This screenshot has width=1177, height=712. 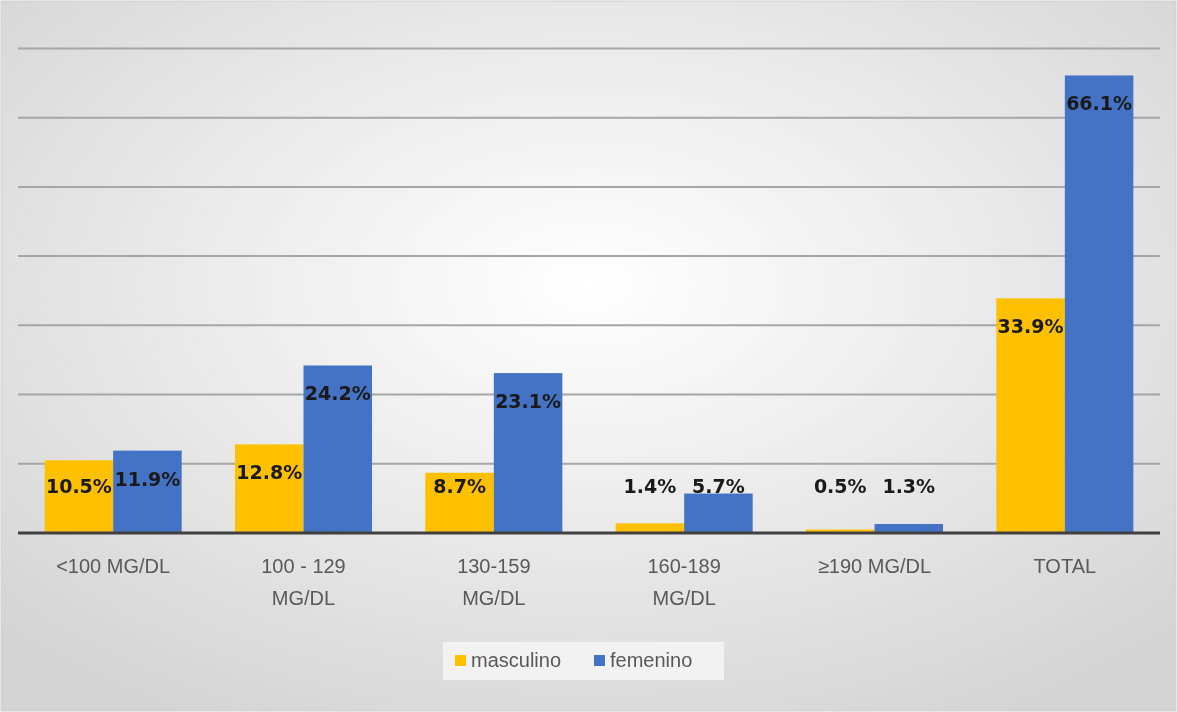 I want to click on data-label: 10.5%, so click(x=78, y=486).